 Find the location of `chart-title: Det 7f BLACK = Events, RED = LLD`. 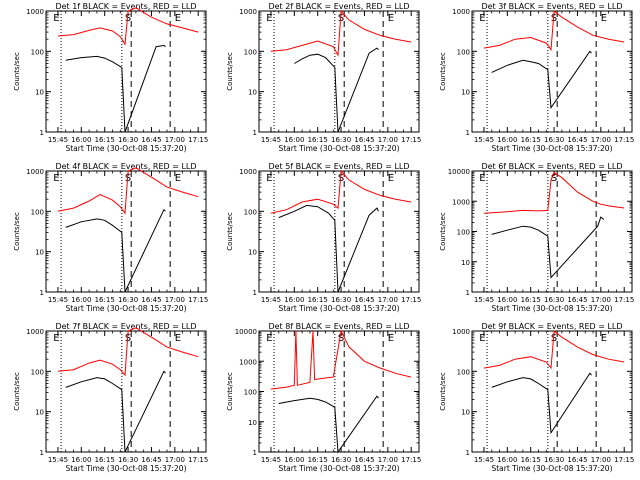

chart-title: Det 7f BLACK = Events, RED = LLD is located at coordinates (125, 326).